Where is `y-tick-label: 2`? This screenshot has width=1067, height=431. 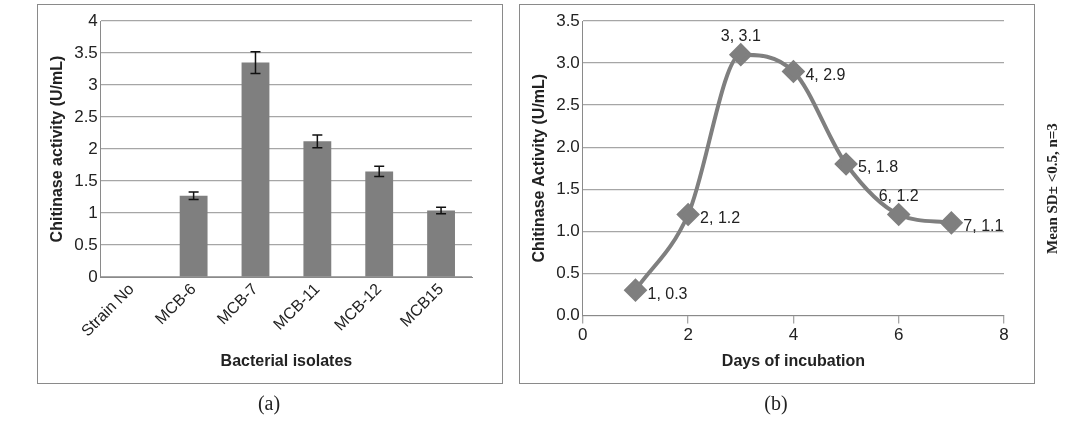 y-tick-label: 2 is located at coordinates (93, 148).